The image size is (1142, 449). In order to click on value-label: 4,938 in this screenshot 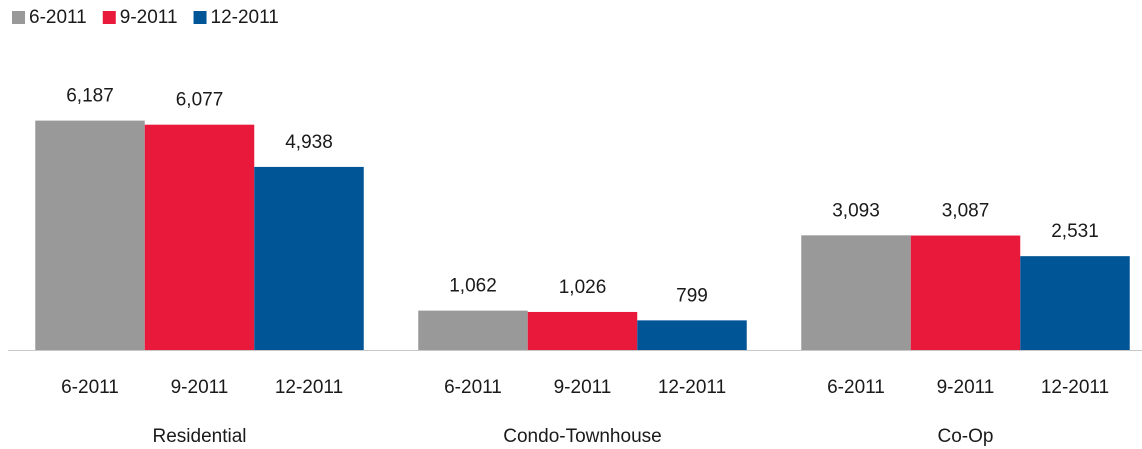, I will do `click(309, 142)`.